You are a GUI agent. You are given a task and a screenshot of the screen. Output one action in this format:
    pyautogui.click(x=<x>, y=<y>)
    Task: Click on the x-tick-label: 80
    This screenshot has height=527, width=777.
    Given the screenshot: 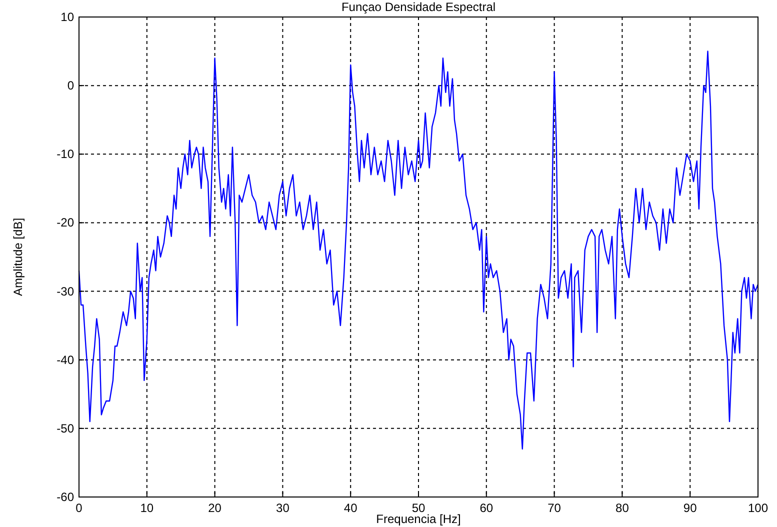 What is the action you would take?
    pyautogui.click(x=623, y=508)
    